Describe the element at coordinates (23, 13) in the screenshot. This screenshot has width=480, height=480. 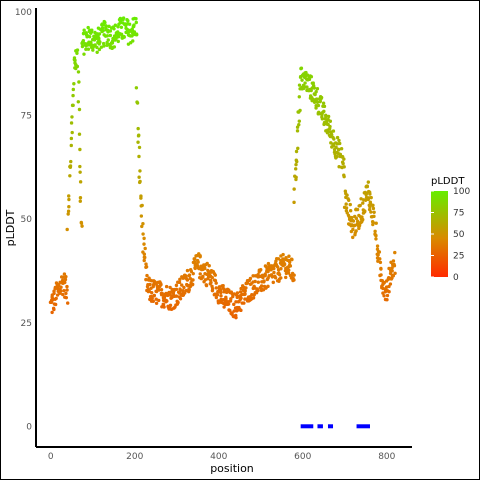
I see `y-tick-label: 100` at that location.